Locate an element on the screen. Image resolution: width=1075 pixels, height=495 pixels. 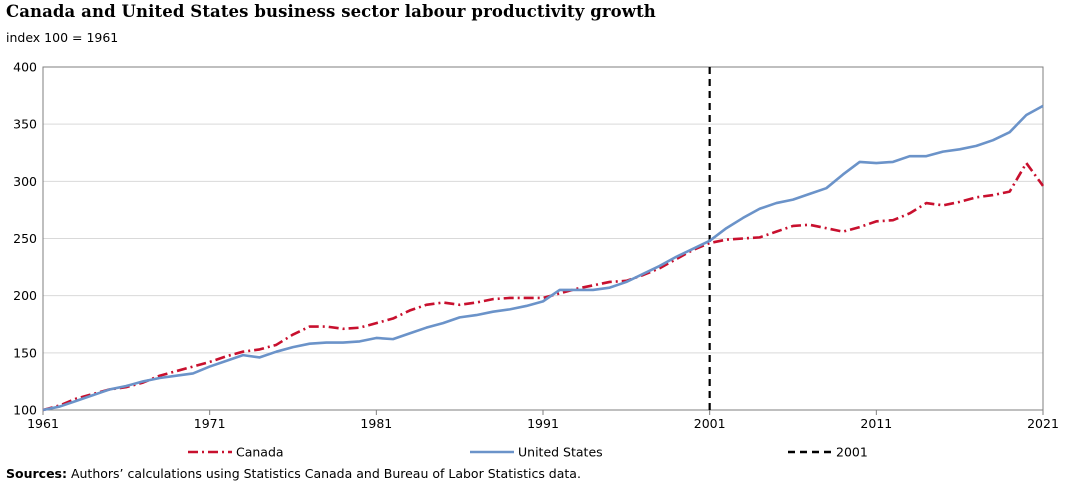
y-tick-label: 400 is located at coordinates (25, 67).